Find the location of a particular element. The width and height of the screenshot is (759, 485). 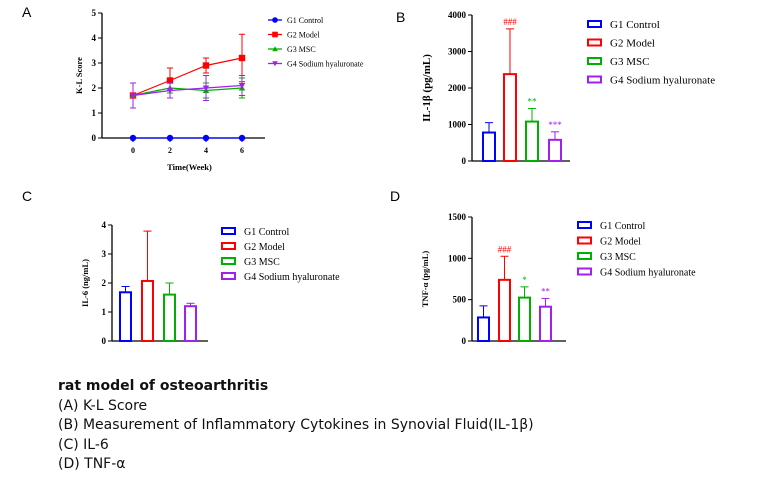

caption-title: rat model of osteoarthritis is located at coordinates (163, 386).